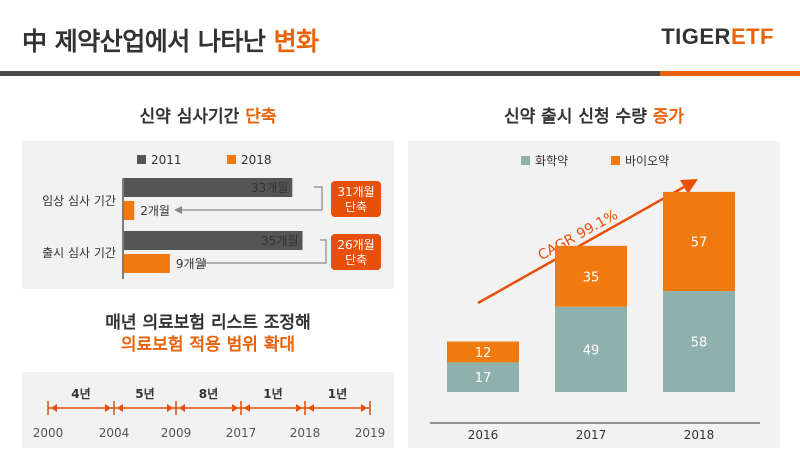 This screenshot has height=470, width=800. What do you see at coordinates (144, 394) in the screenshot?
I see `timeline-interval-label: 5년` at bounding box center [144, 394].